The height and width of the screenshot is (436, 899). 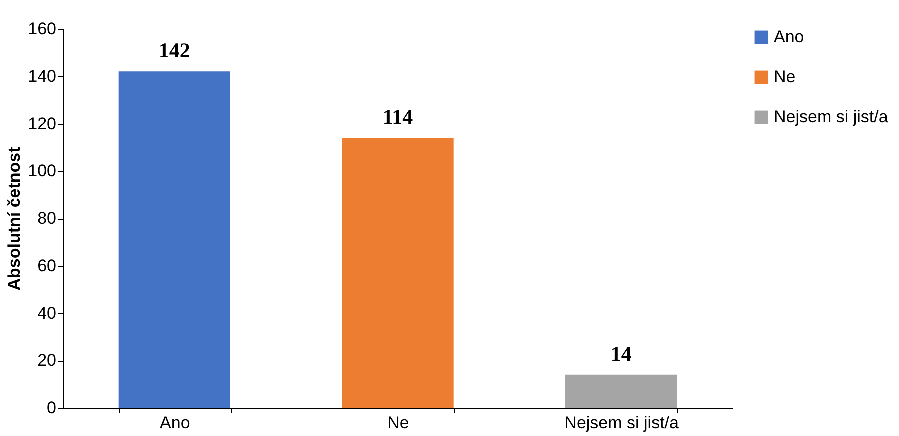 I want to click on data-label: 114, so click(x=398, y=116).